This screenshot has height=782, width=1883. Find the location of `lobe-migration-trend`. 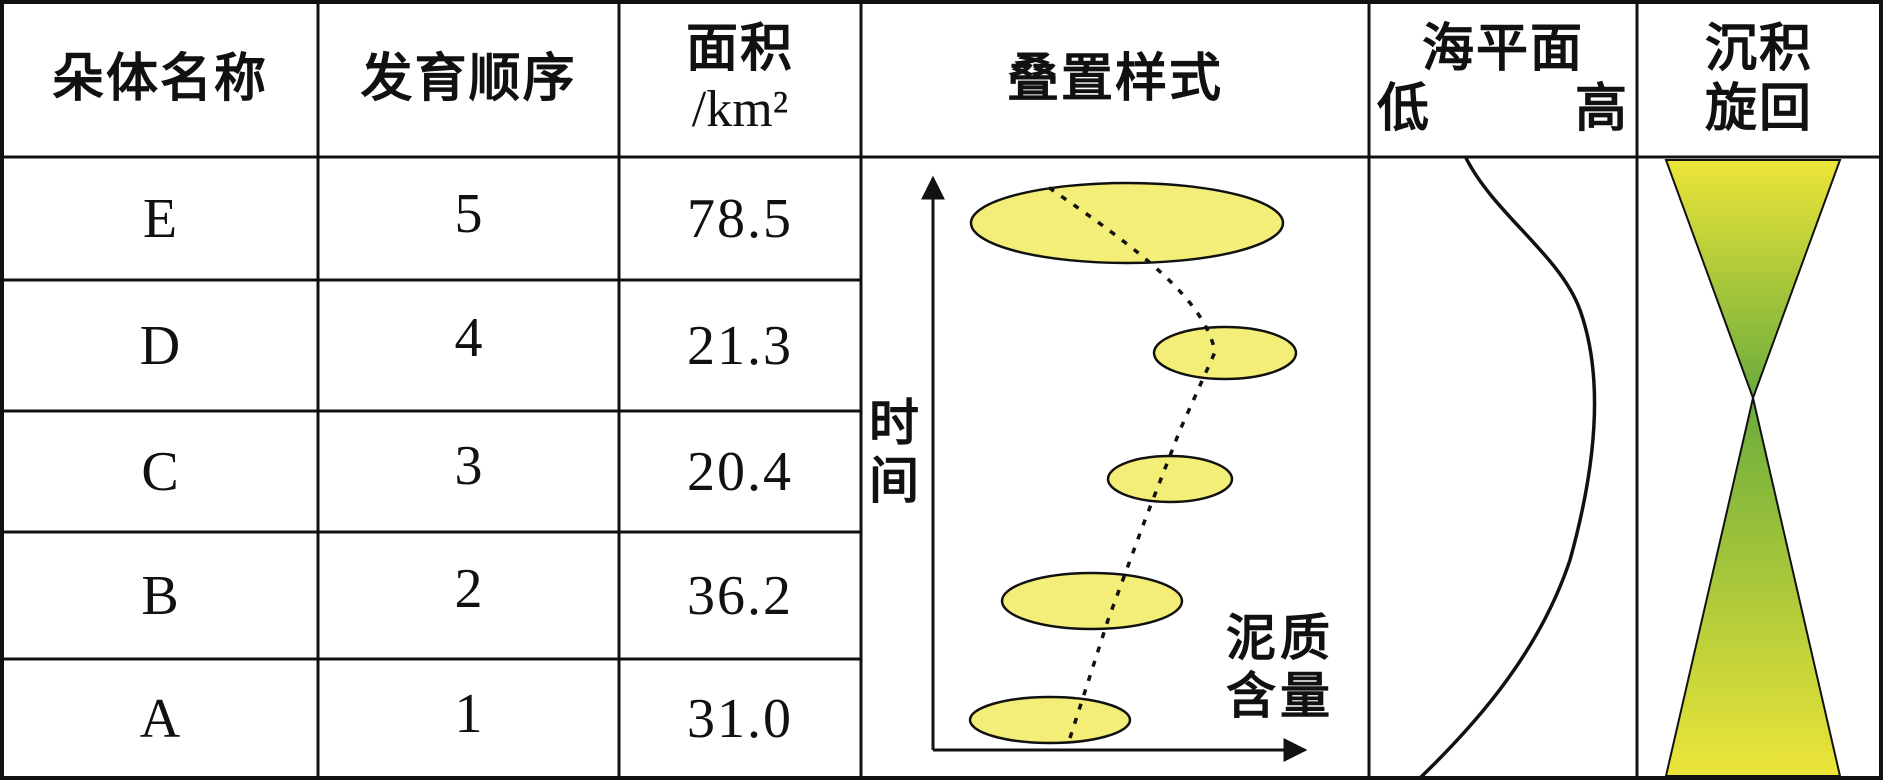

lobe-migration-trend is located at coordinates (1130, 461).